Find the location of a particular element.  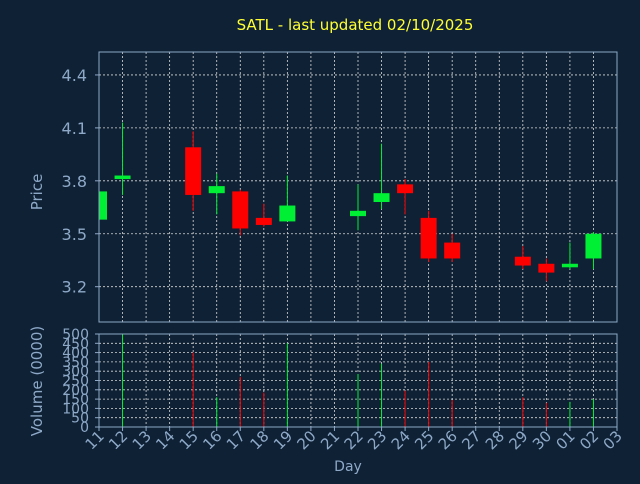

x-tick-label: 22 is located at coordinates (354, 440).